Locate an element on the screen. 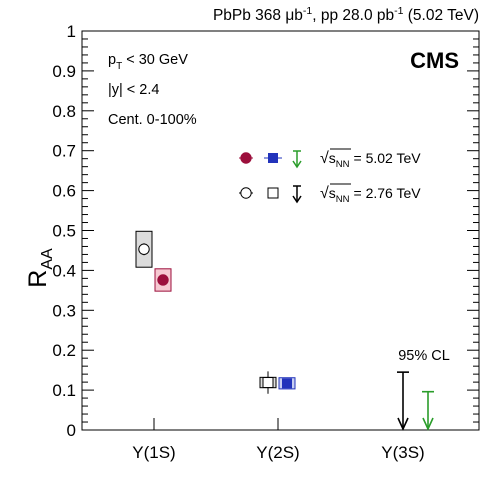  y-tick-label: 0.5 is located at coordinates (64, 231).